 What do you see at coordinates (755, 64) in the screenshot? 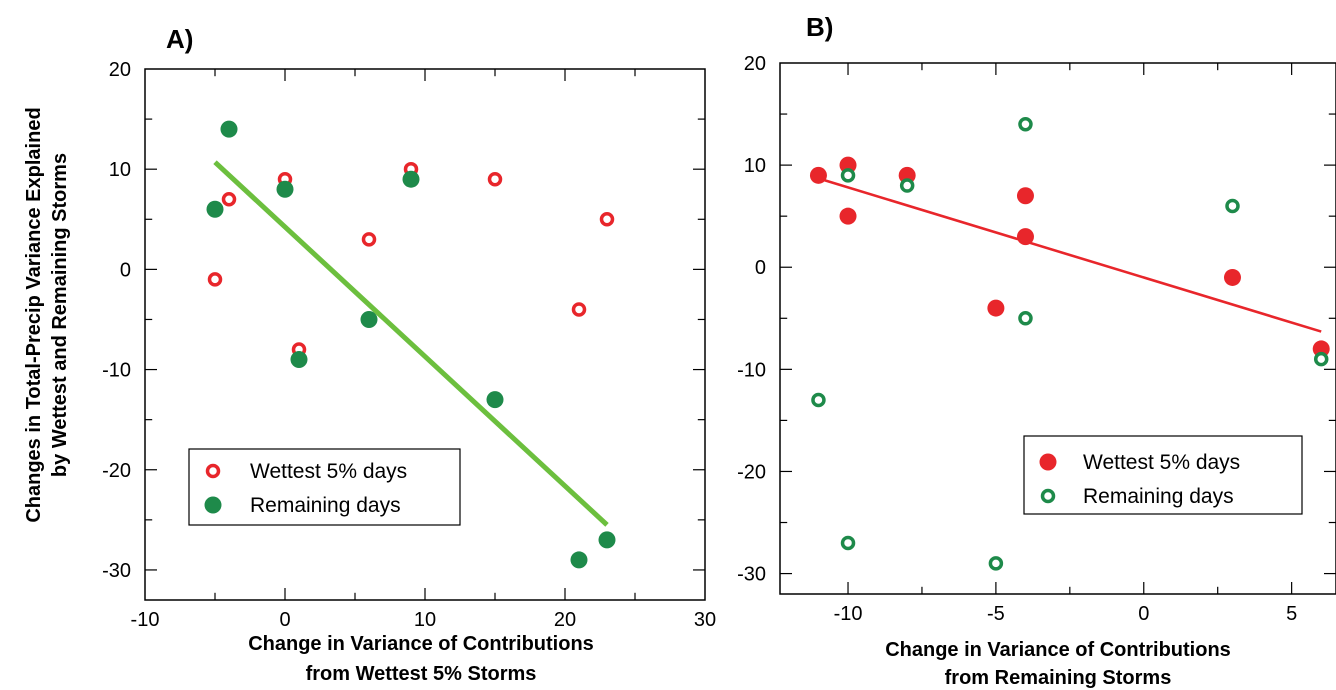
I see `panel-b-y-tick-label: 20` at bounding box center [755, 64].